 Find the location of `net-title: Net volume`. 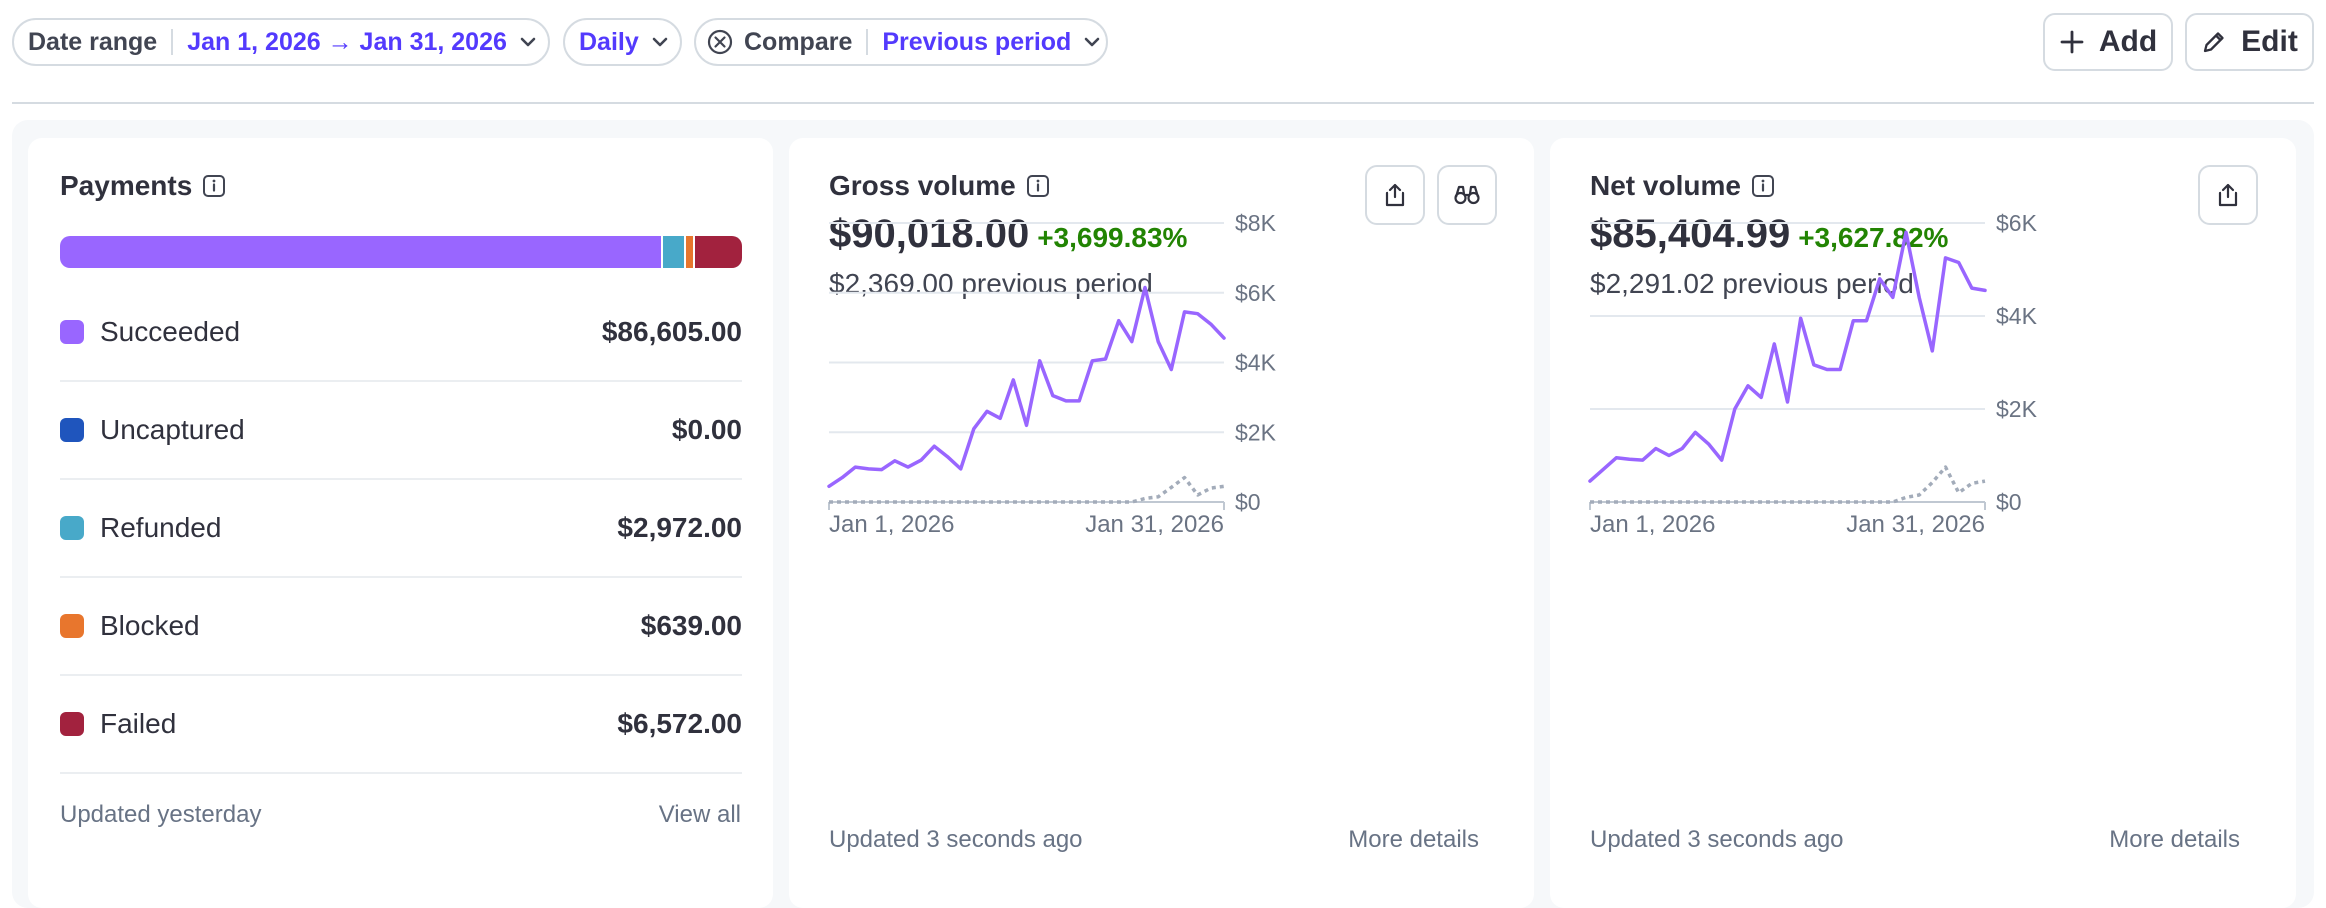

net-title: Net volume is located at coordinates (1665, 185).